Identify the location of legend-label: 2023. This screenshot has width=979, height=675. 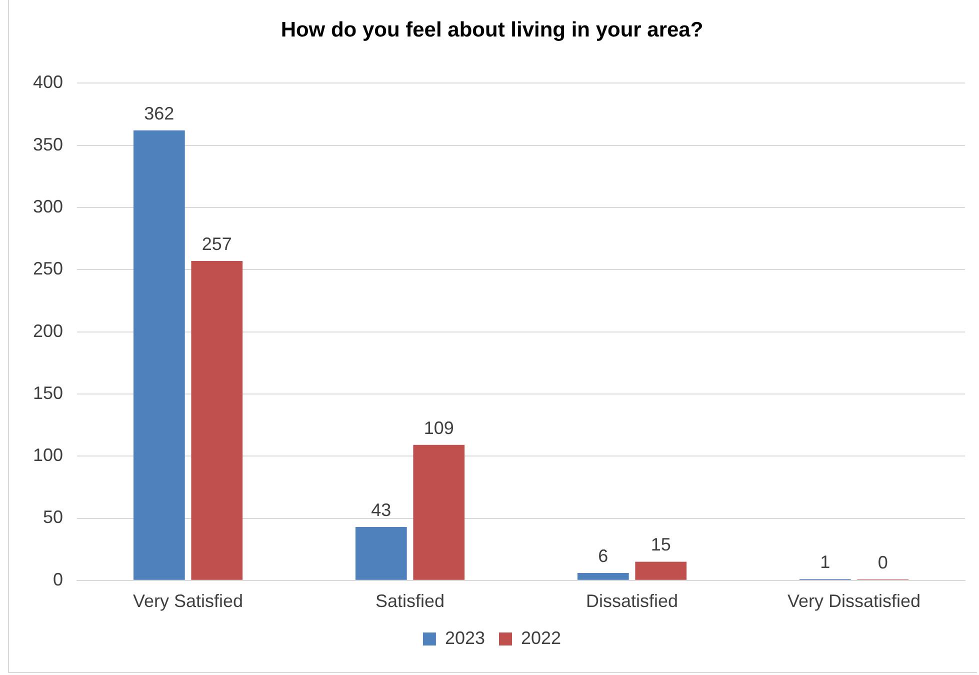
(465, 638).